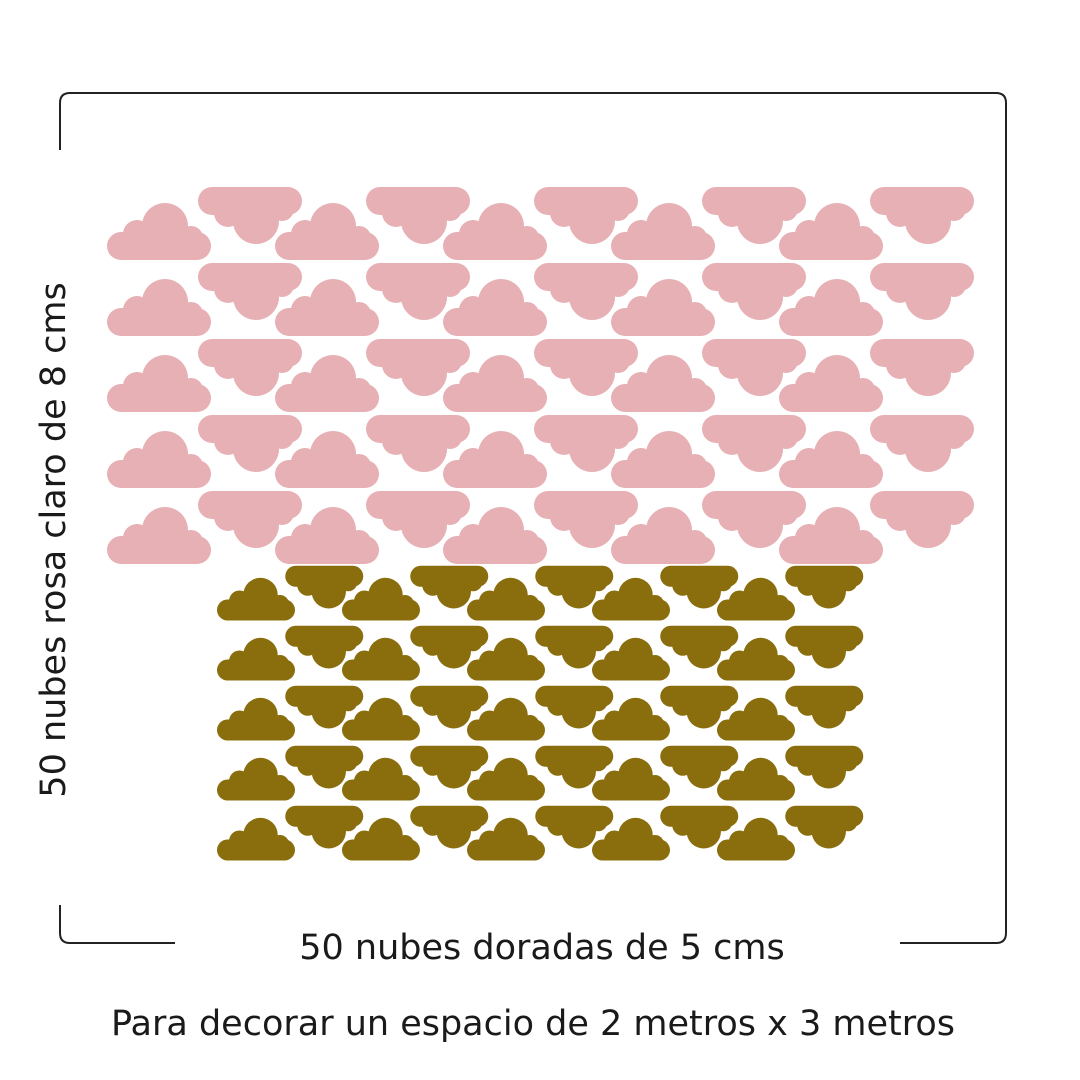 The width and height of the screenshot is (1080, 1080). Describe the element at coordinates (54, 539) in the screenshot. I see `side-label: 50 nubes rosa claro de 8 cms` at that location.